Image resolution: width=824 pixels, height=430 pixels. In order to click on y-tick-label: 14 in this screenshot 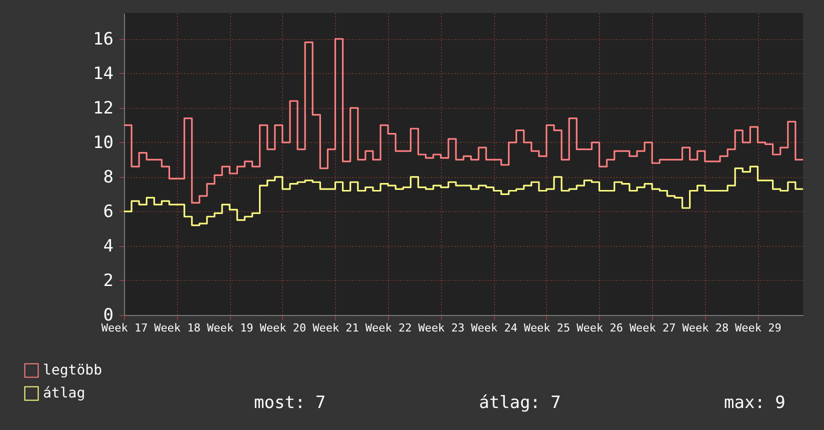, I will do `click(103, 74)`.